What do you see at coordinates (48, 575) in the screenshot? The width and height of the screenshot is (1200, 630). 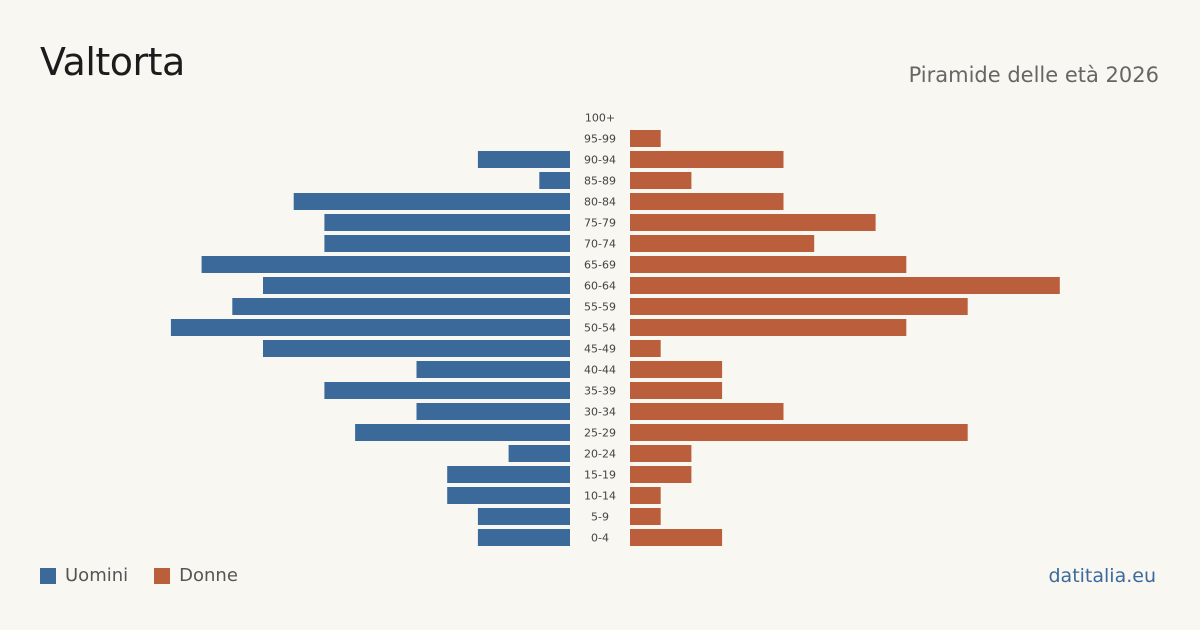 I see `legend-swatch-men` at bounding box center [48, 575].